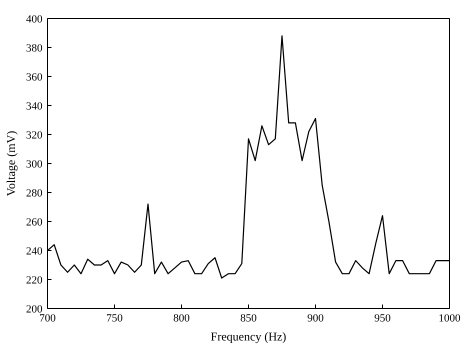 The image size is (474, 346). What do you see at coordinates (248, 337) in the screenshot?
I see `x-axis-title: Frequency (Hz)` at bounding box center [248, 337].